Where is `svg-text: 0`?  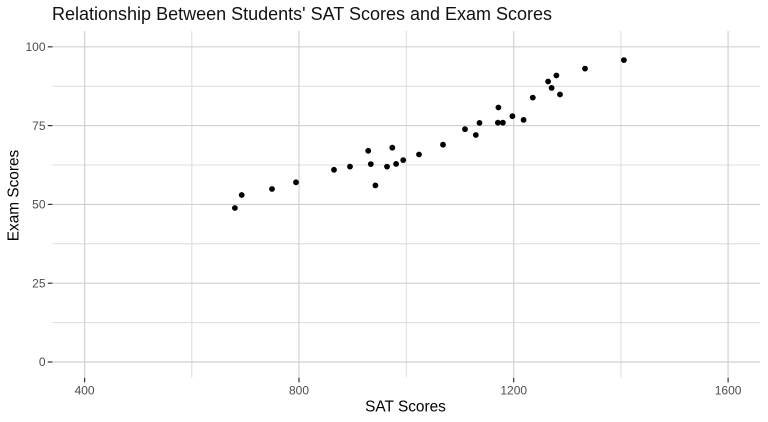 svg-text: 0 is located at coordinates (42, 362).